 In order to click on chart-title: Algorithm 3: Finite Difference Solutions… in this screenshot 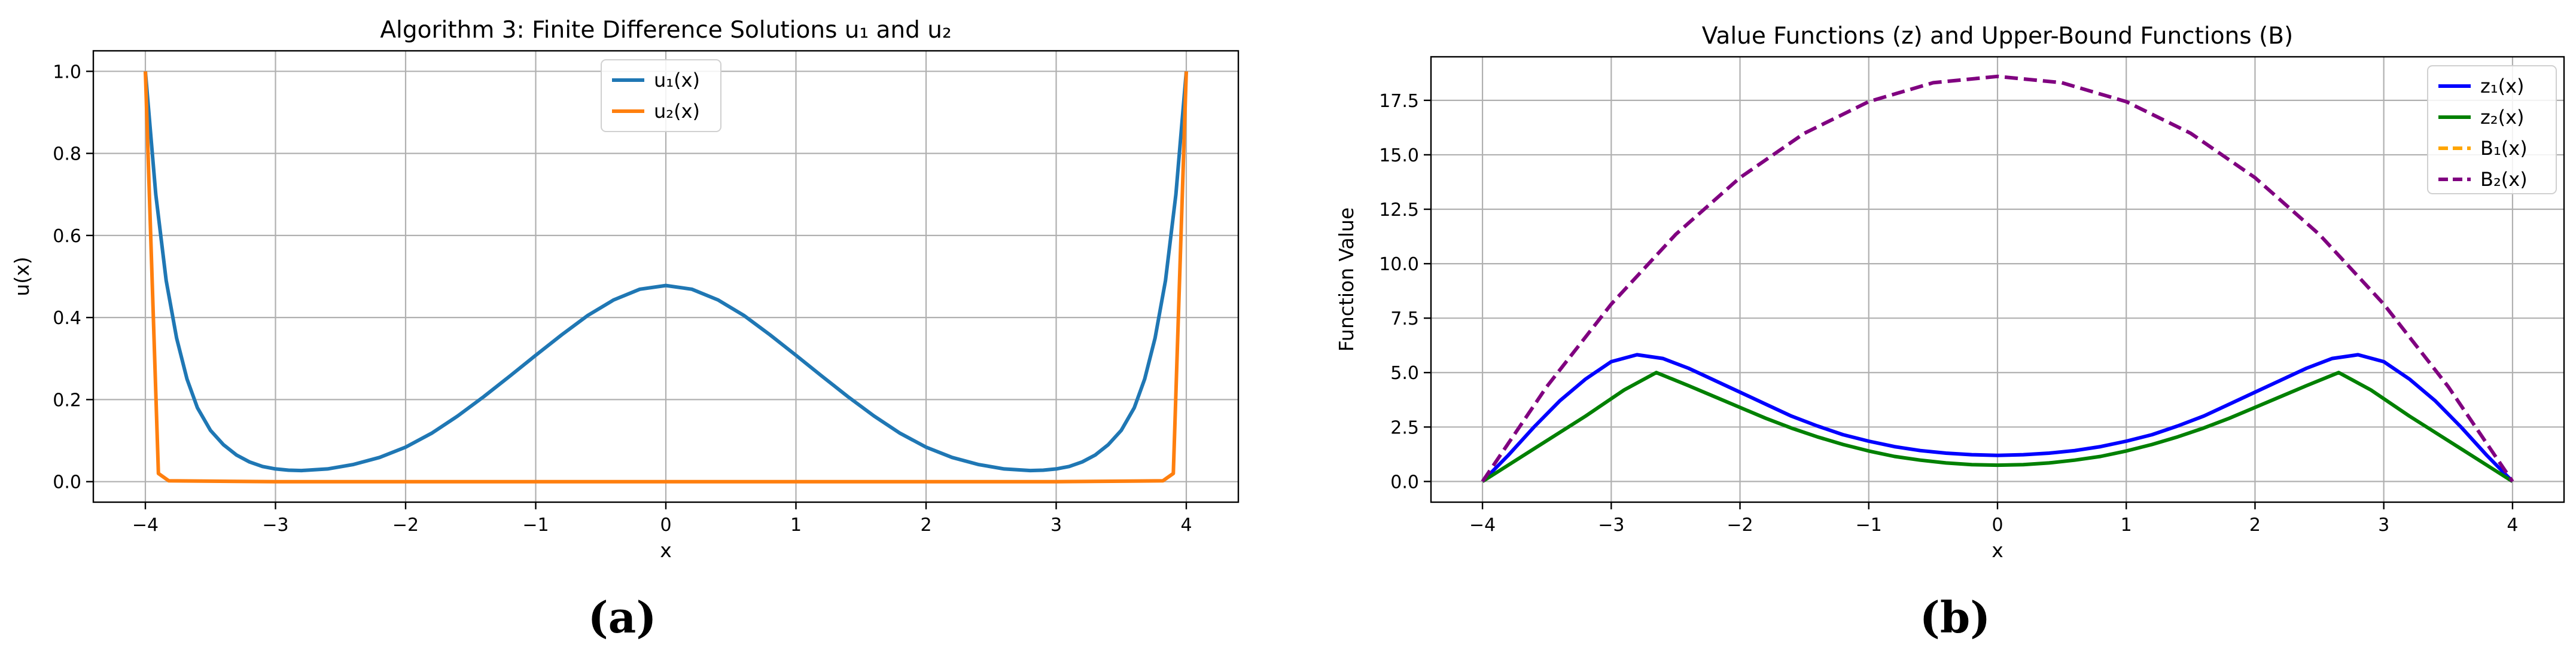, I will do `click(665, 30)`.